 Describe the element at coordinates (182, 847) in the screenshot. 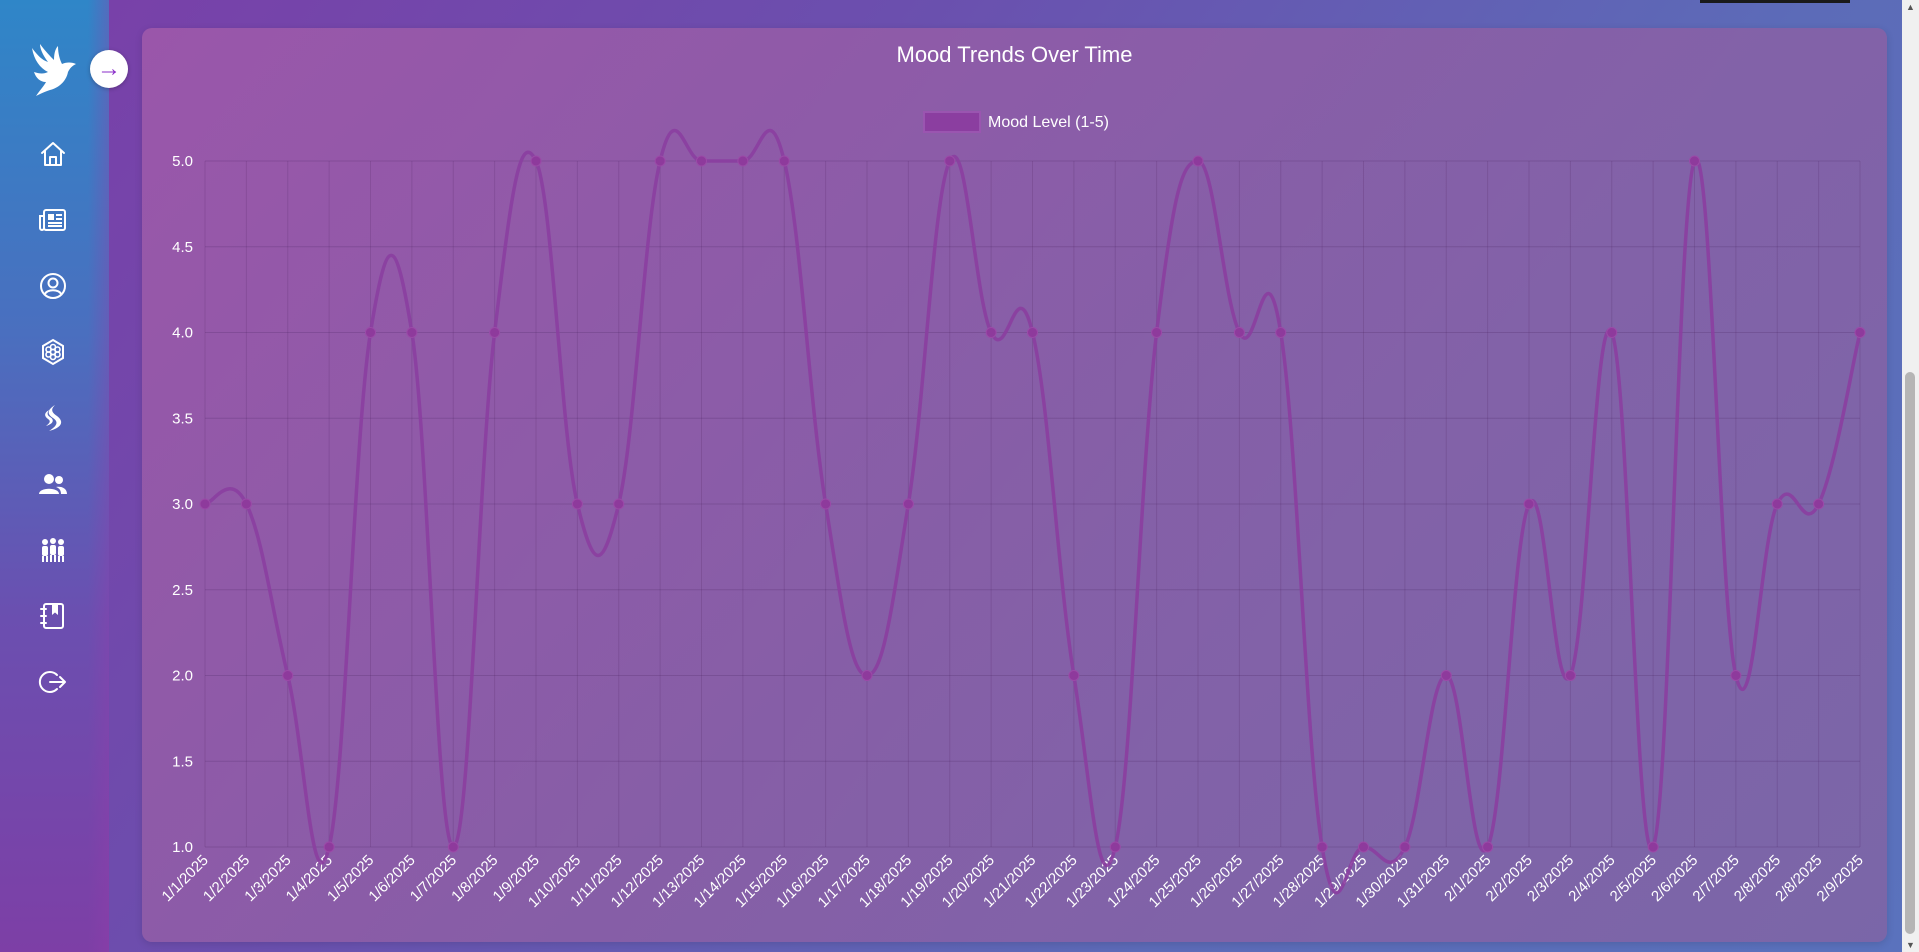

I see `y-tick-label: 1.0` at that location.